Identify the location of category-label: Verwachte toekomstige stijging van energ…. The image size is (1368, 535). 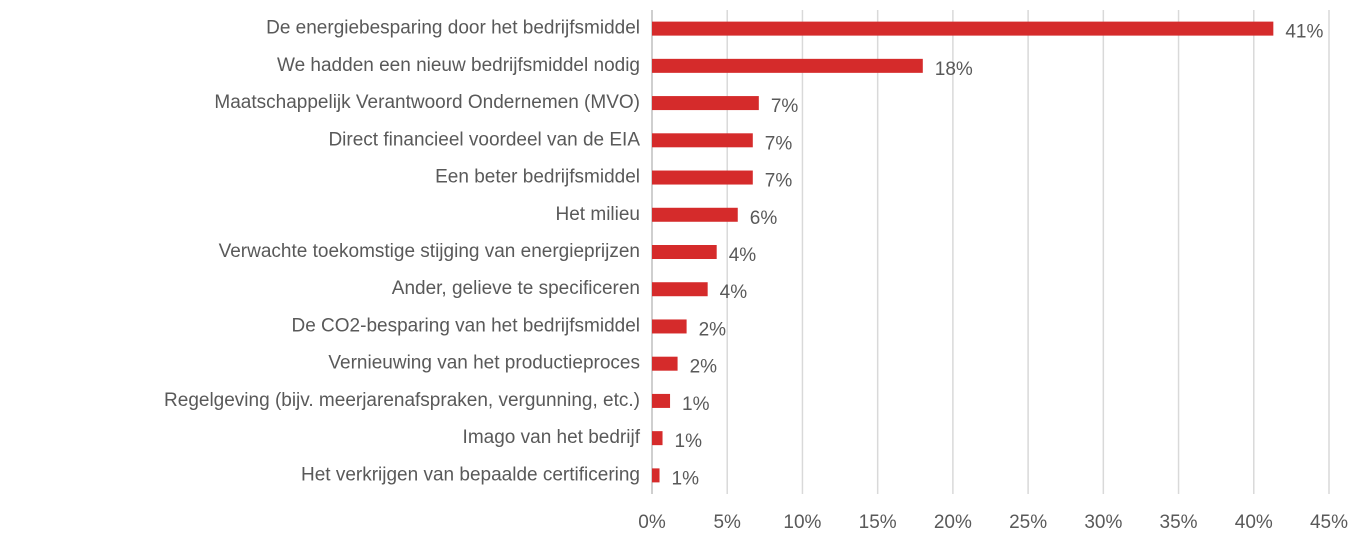
(429, 251).